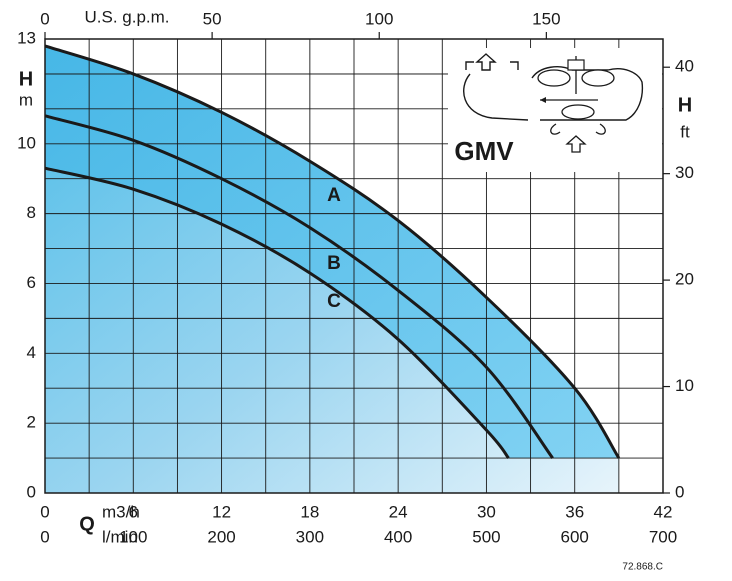  Describe the element at coordinates (663, 536) in the screenshot. I see `x-lmin-tick: 700` at that location.